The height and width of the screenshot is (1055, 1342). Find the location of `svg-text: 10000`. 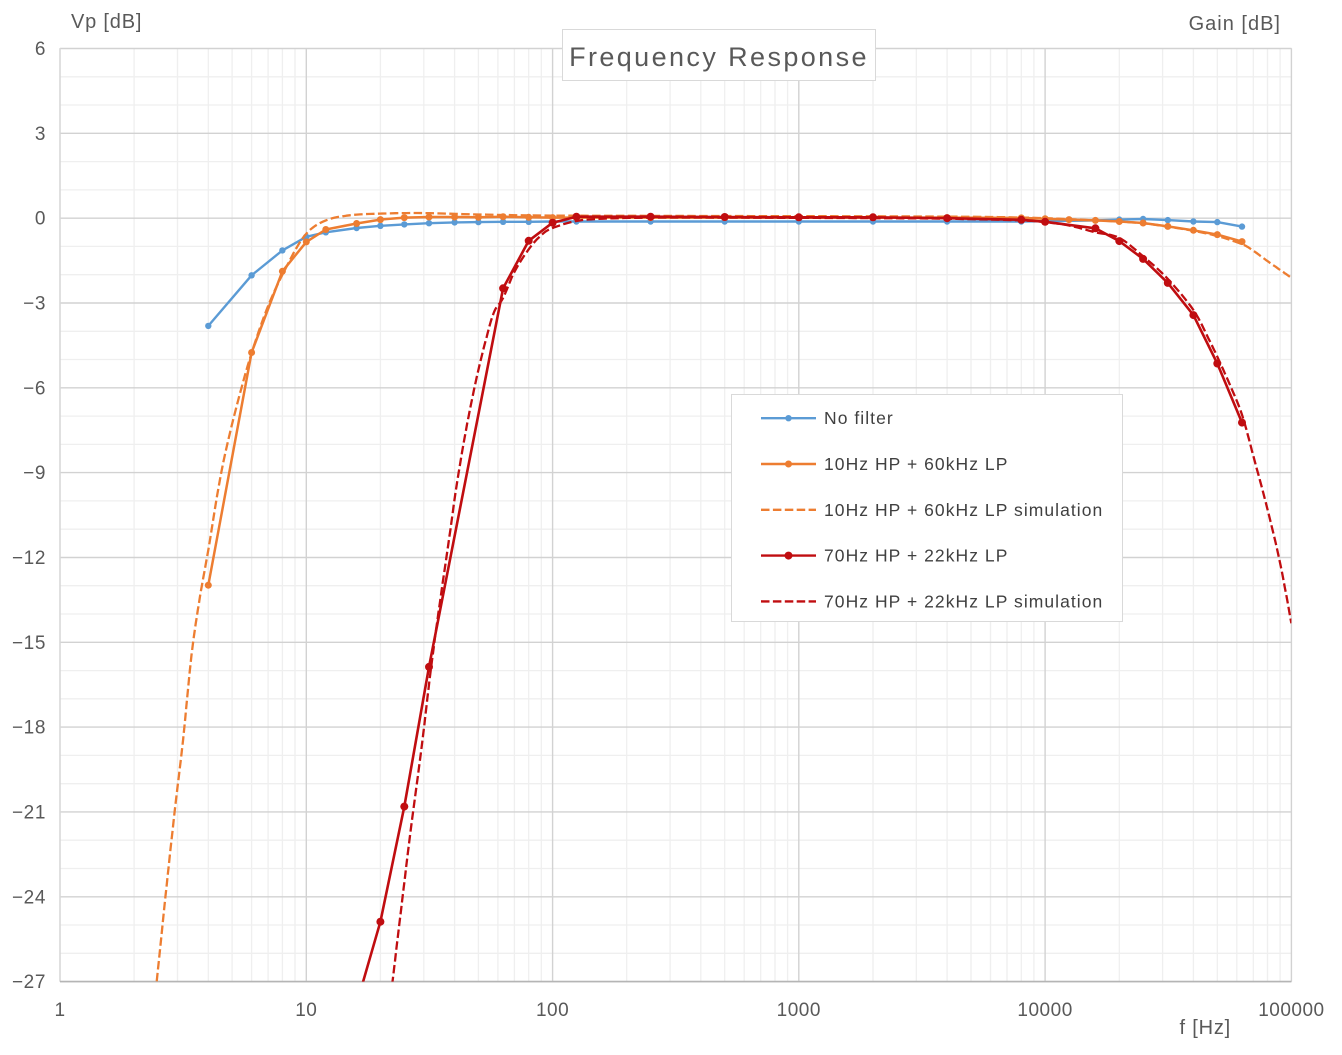

svg-text: 10000 is located at coordinates (1044, 1010).